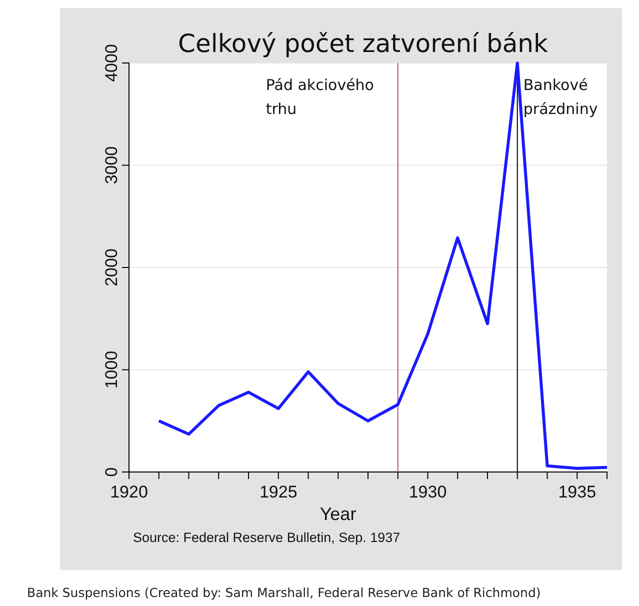 The width and height of the screenshot is (639, 606). What do you see at coordinates (560, 97) in the screenshot?
I see `ref-line-label: Bankové prázdniny` at bounding box center [560, 97].